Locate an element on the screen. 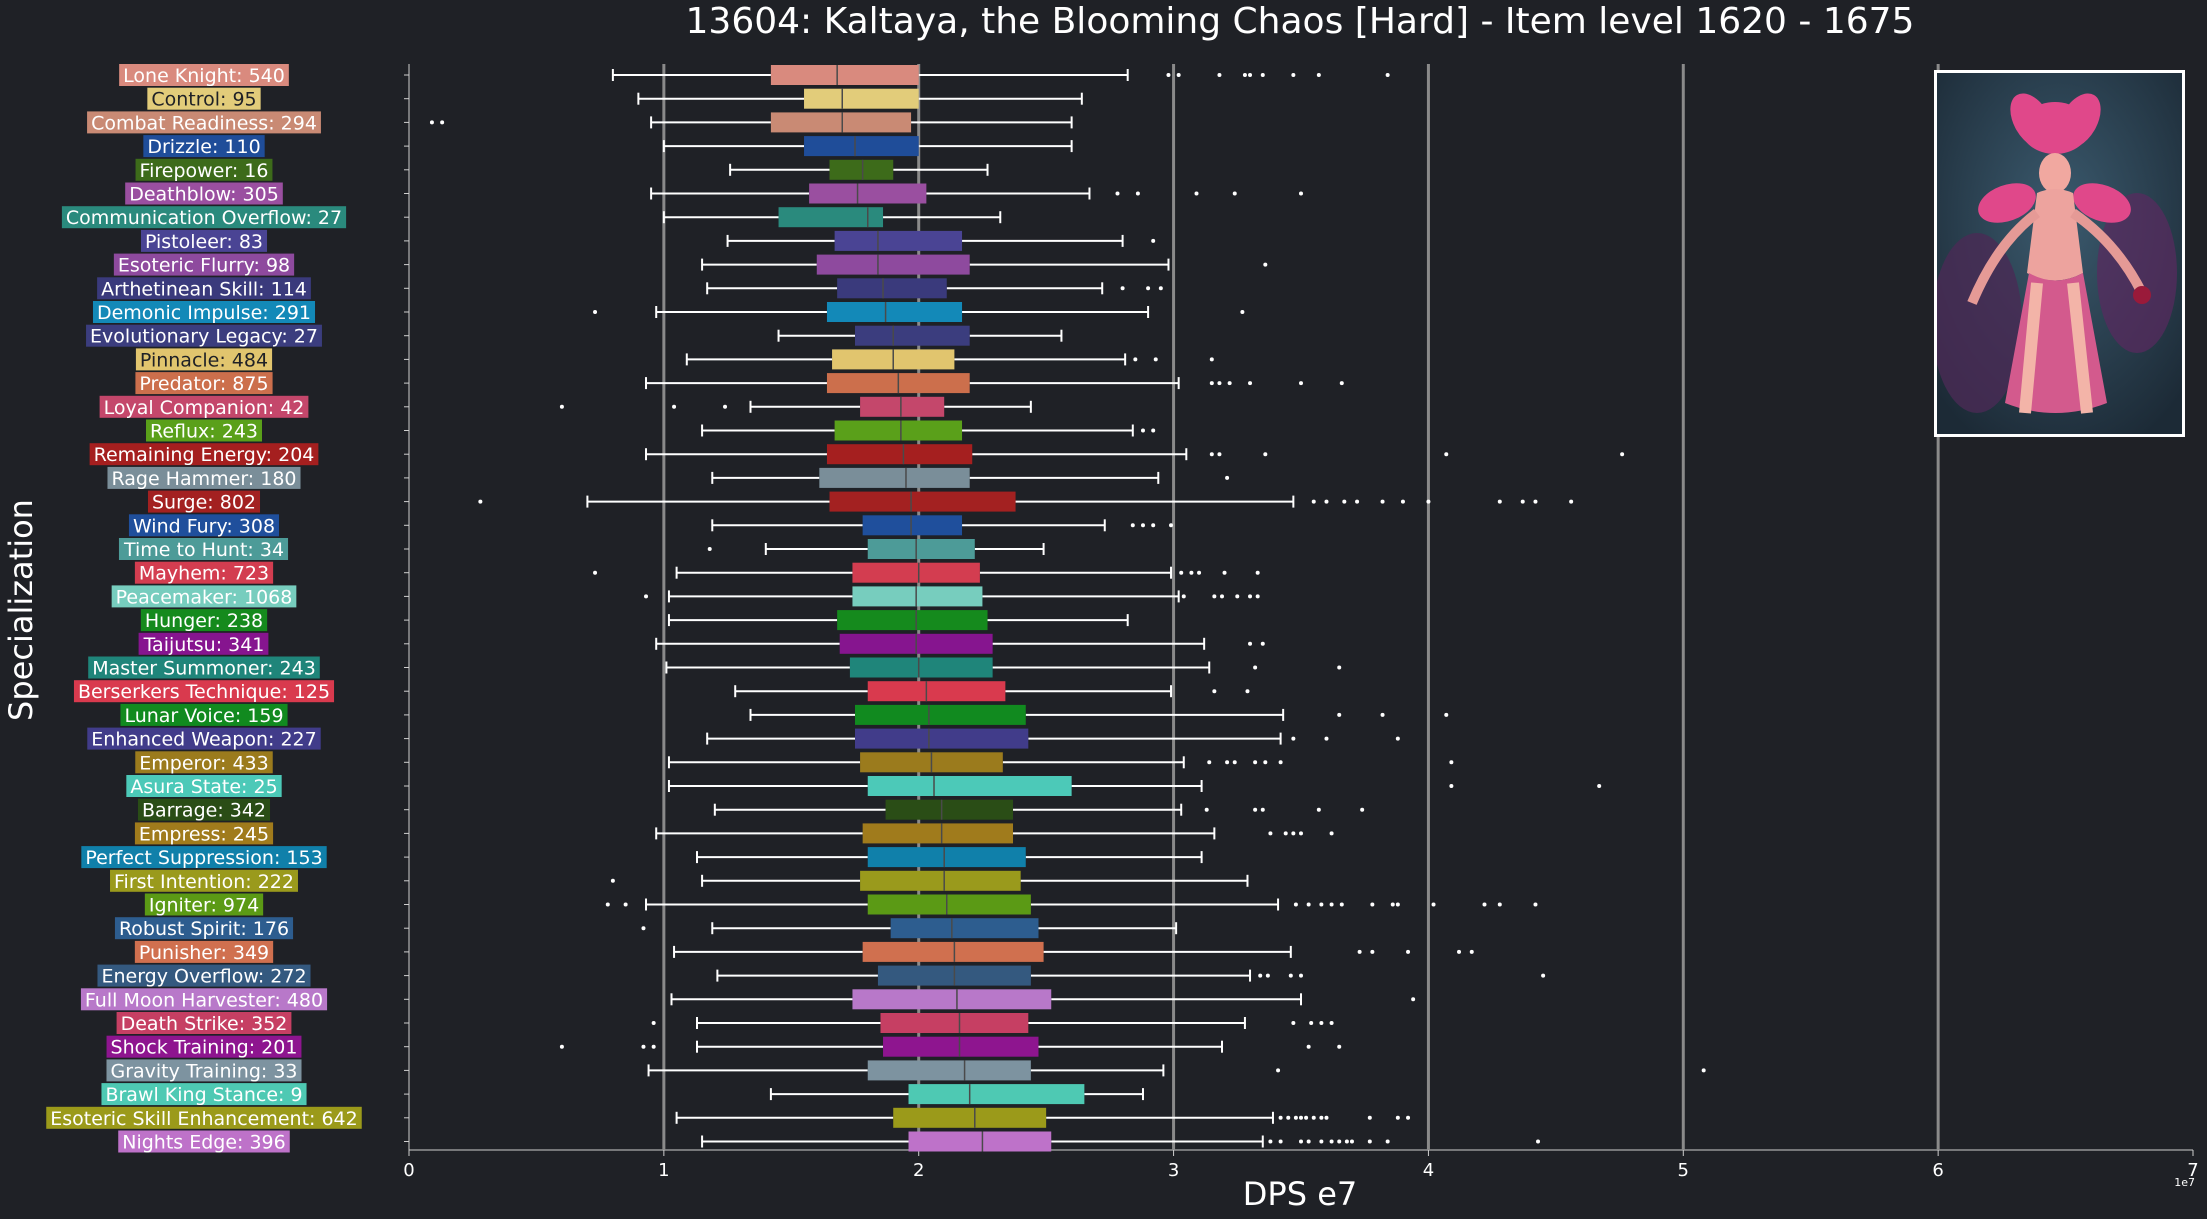 Image resolution: width=2207 pixels, height=1219 pixels. y-tick-label: Predator: 875 is located at coordinates (203, 384).